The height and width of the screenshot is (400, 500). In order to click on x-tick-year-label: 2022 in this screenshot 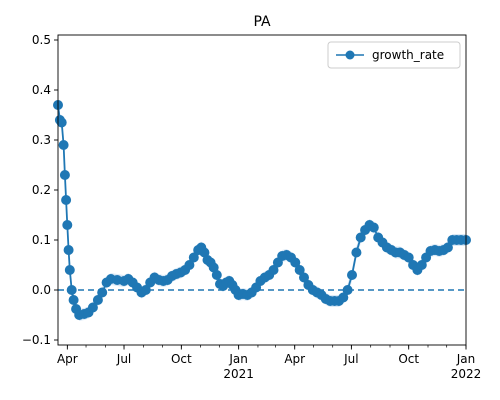, I will do `click(466, 374)`.